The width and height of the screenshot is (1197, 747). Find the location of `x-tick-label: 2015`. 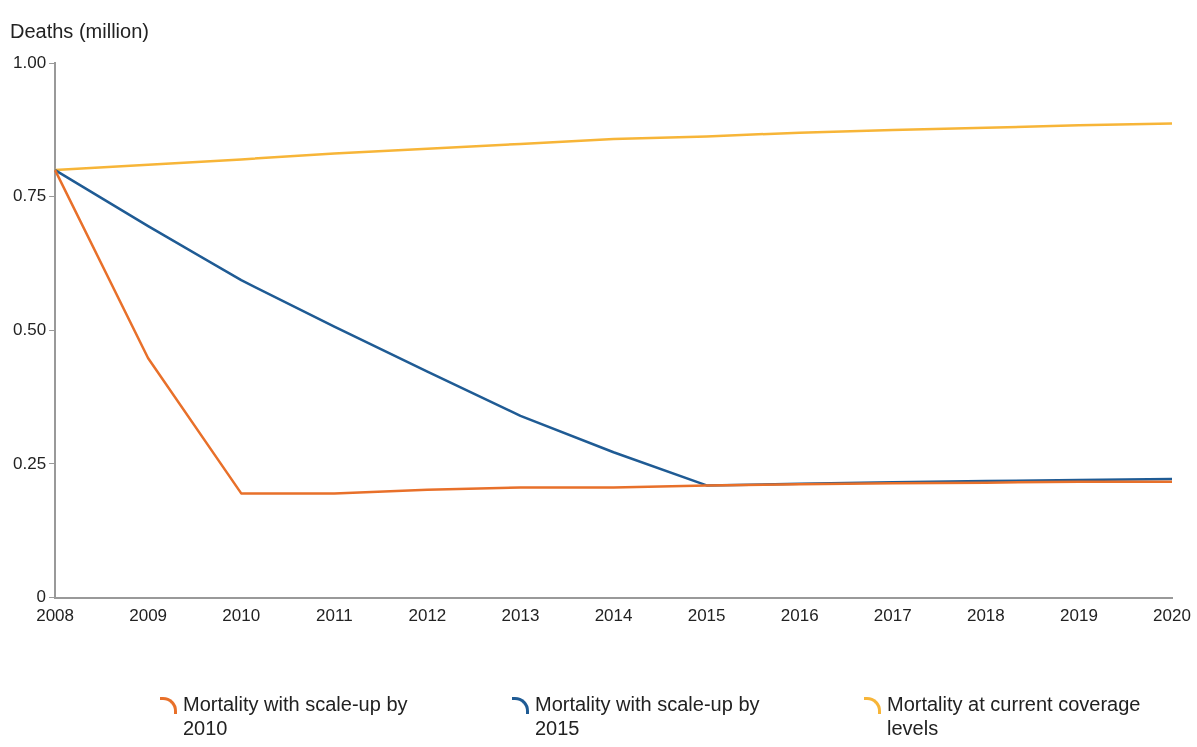

x-tick-label: 2015 is located at coordinates (706, 616).